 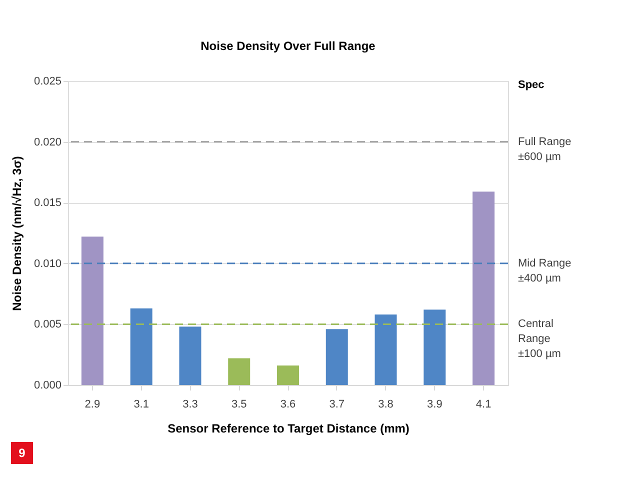 I want to click on ref-line-label: Mid Range ±400 µm, so click(x=545, y=270).